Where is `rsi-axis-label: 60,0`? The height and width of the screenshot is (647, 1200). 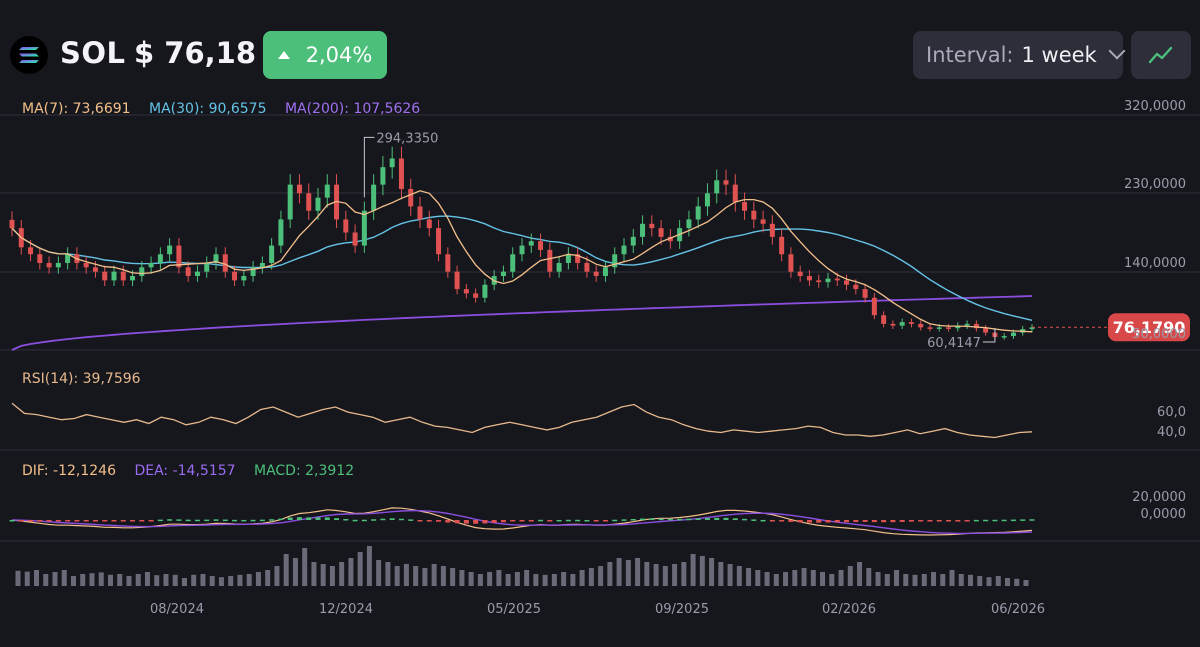
rsi-axis-label: 60,0 is located at coordinates (1171, 412).